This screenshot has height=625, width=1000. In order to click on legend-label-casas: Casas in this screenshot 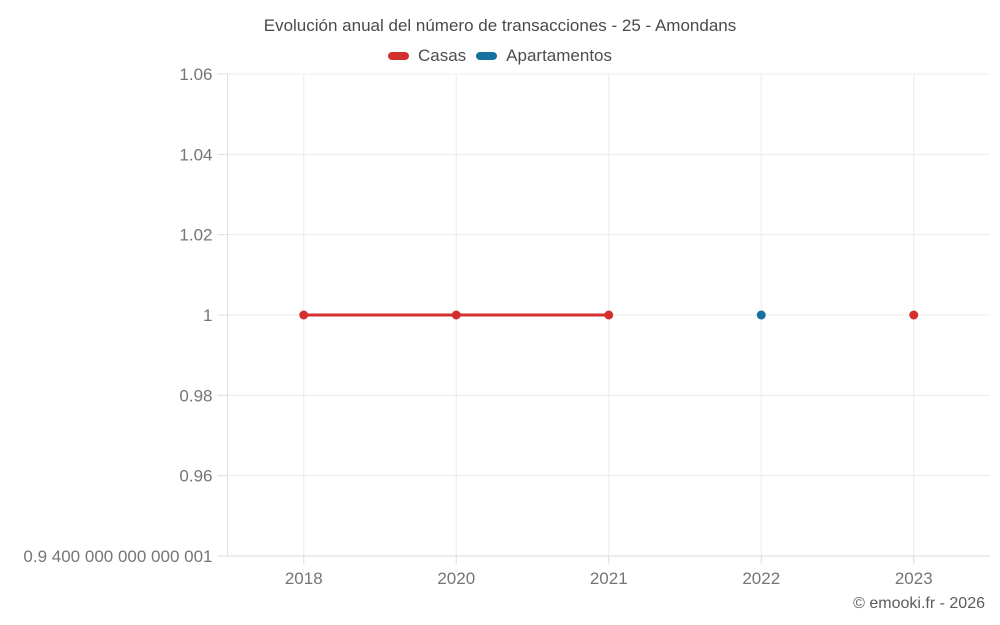, I will do `click(442, 55)`.